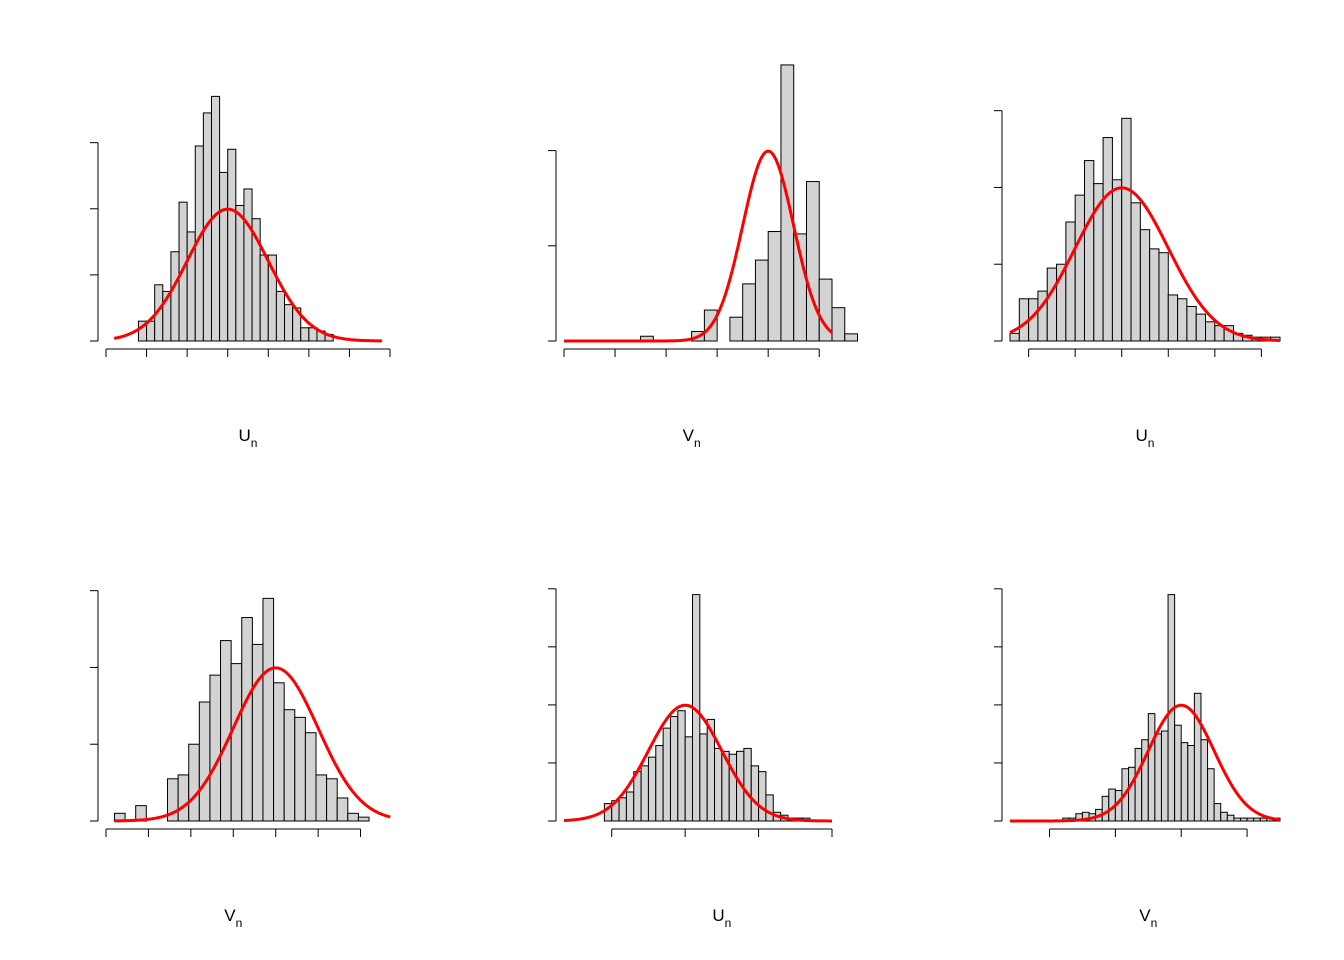 The height and width of the screenshot is (960, 1344). I want to click on histogram-panel-3: Un, so click(1137, 280).